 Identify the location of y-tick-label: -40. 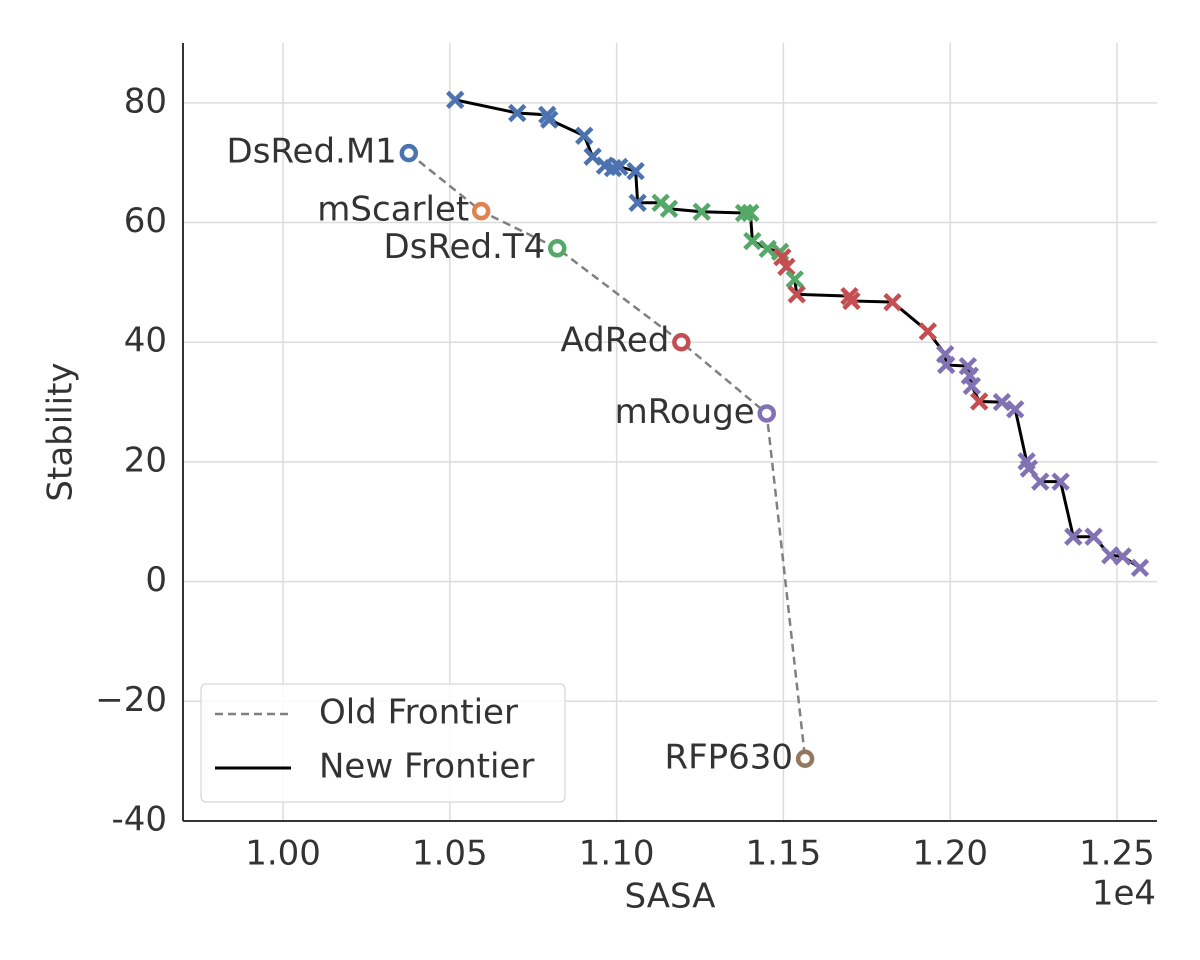
(139, 820).